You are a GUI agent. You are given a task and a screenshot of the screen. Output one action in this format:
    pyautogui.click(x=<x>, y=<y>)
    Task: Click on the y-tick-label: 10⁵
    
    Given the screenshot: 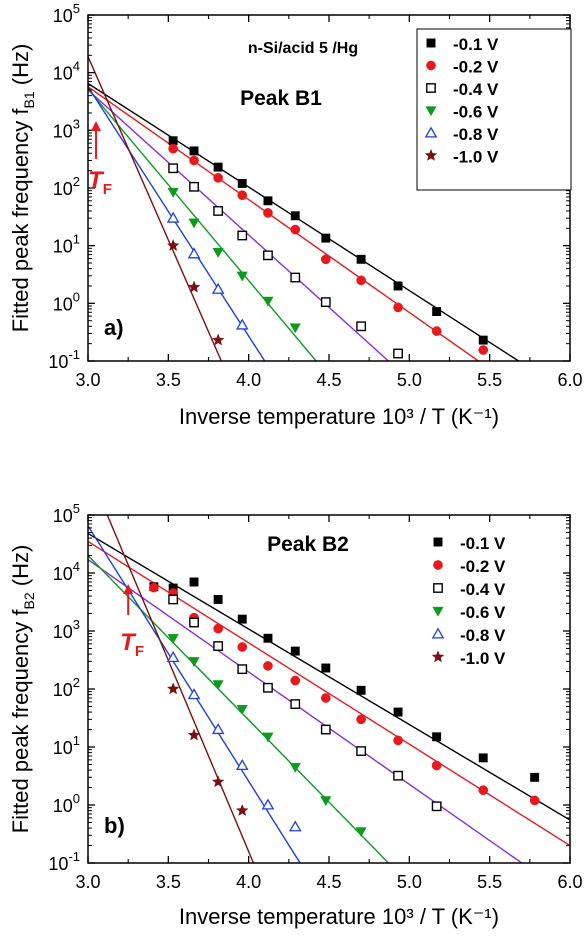 What is the action you would take?
    pyautogui.click(x=66, y=513)
    